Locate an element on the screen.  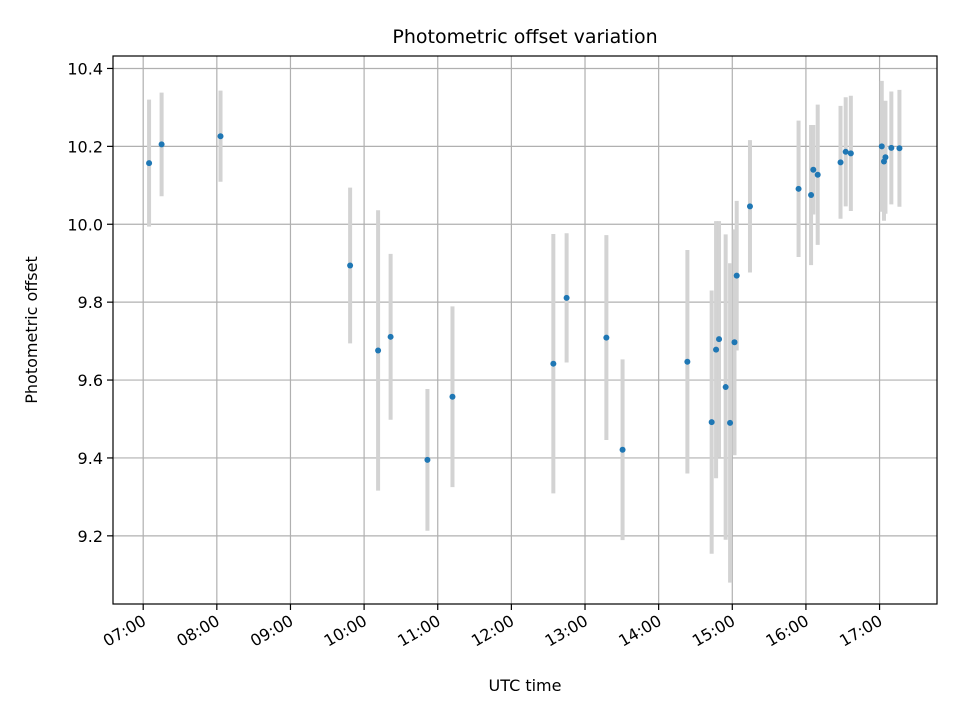
y-tick-label: 10.4 is located at coordinates (85, 68).